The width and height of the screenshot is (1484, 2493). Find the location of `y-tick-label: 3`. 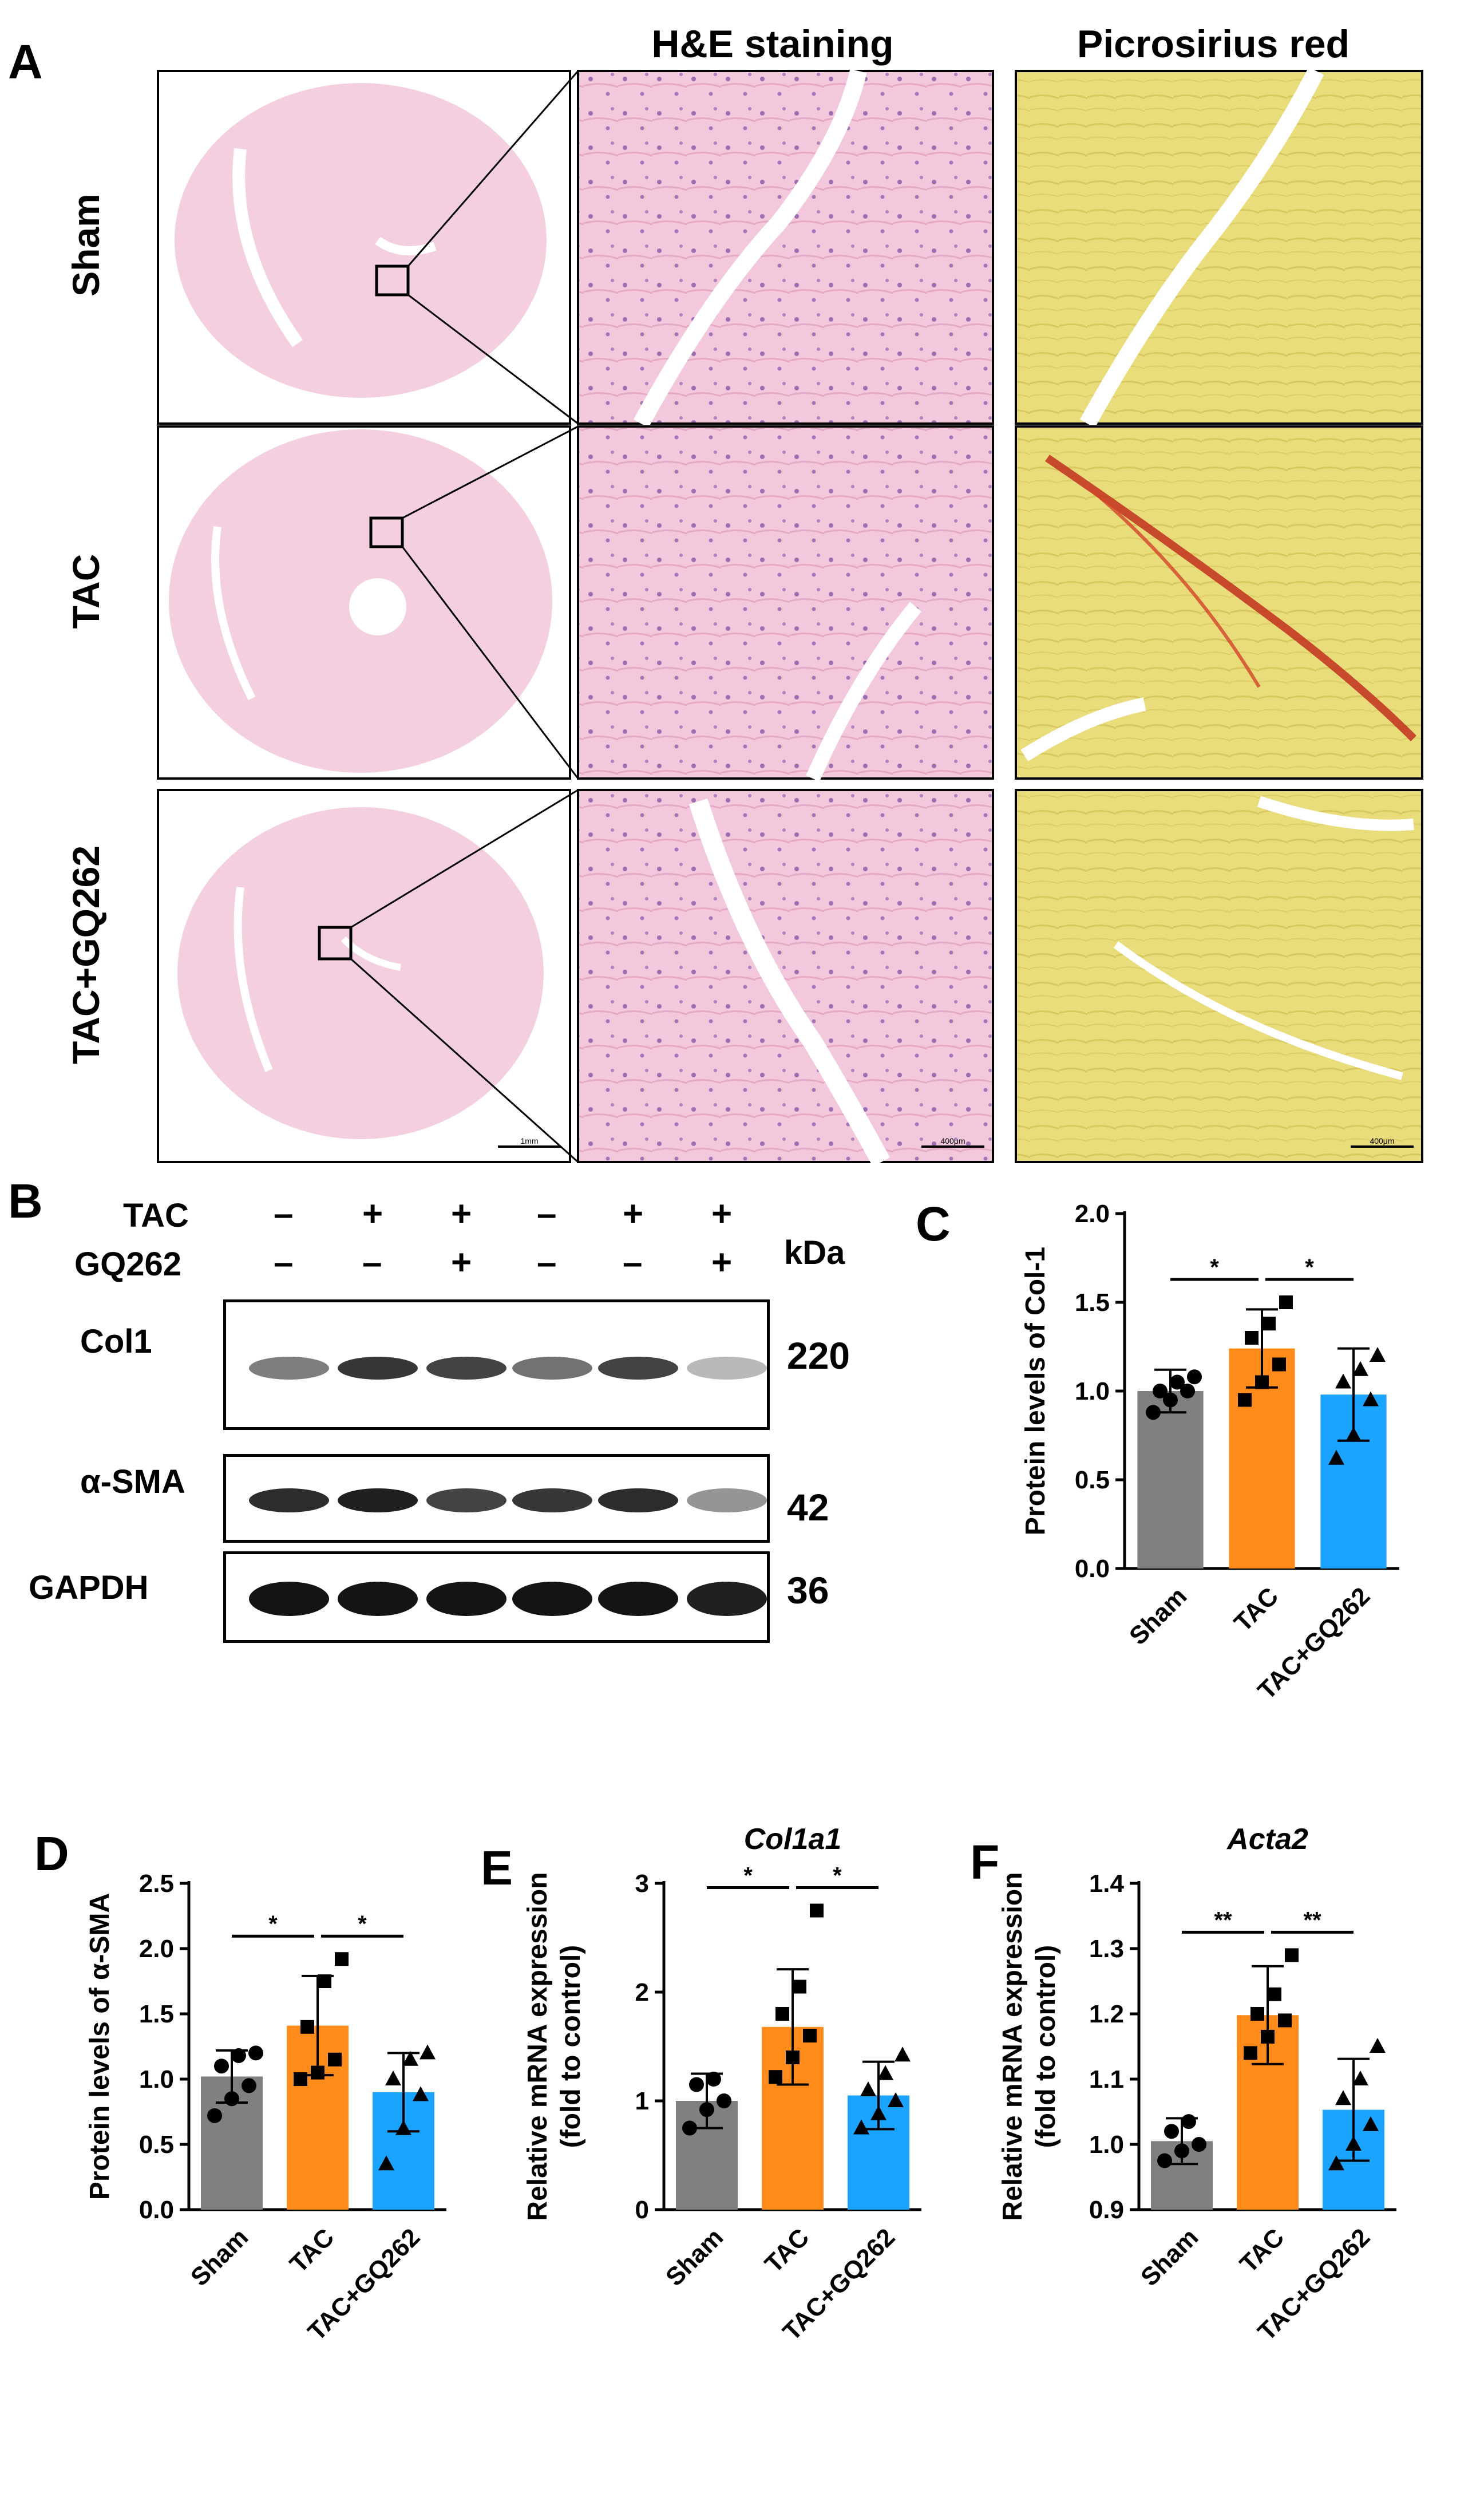

y-tick-label: 3 is located at coordinates (642, 1884).